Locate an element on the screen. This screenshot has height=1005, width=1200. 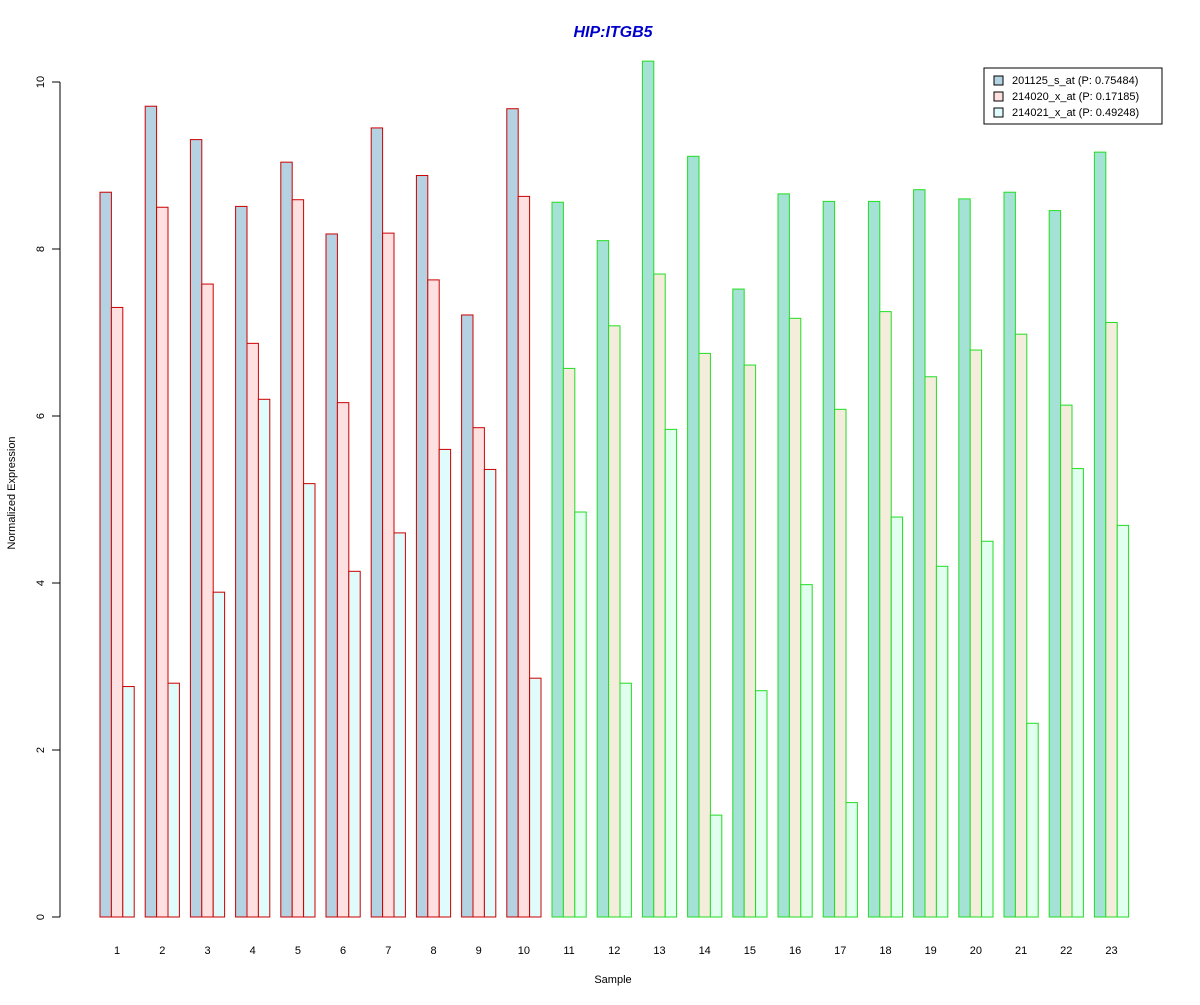
x-tick-label: 16 is located at coordinates (795, 951).